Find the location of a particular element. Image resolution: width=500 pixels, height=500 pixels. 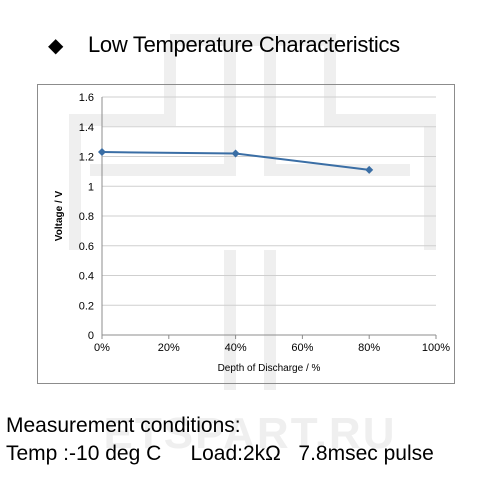

x-tick-labels: 0% 20% 40% 60% 80% 100% is located at coordinates (272, 348).